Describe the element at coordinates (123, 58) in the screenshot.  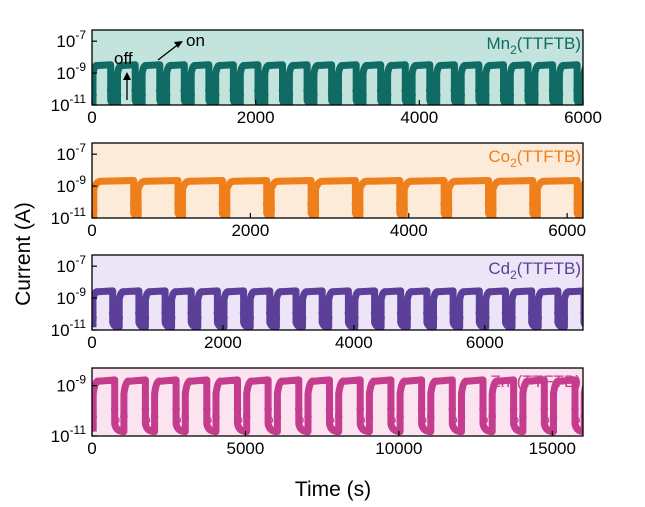
I see `off-annotation: off` at that location.